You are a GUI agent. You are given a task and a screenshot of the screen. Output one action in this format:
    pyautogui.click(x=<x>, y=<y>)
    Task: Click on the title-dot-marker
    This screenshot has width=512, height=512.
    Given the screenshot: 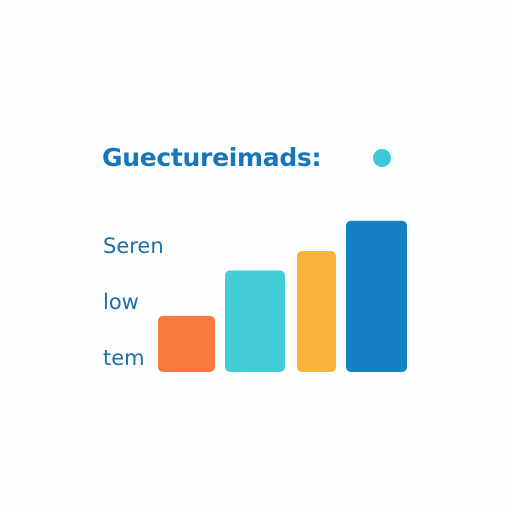 What is the action you would take?
    pyautogui.click(x=382, y=158)
    